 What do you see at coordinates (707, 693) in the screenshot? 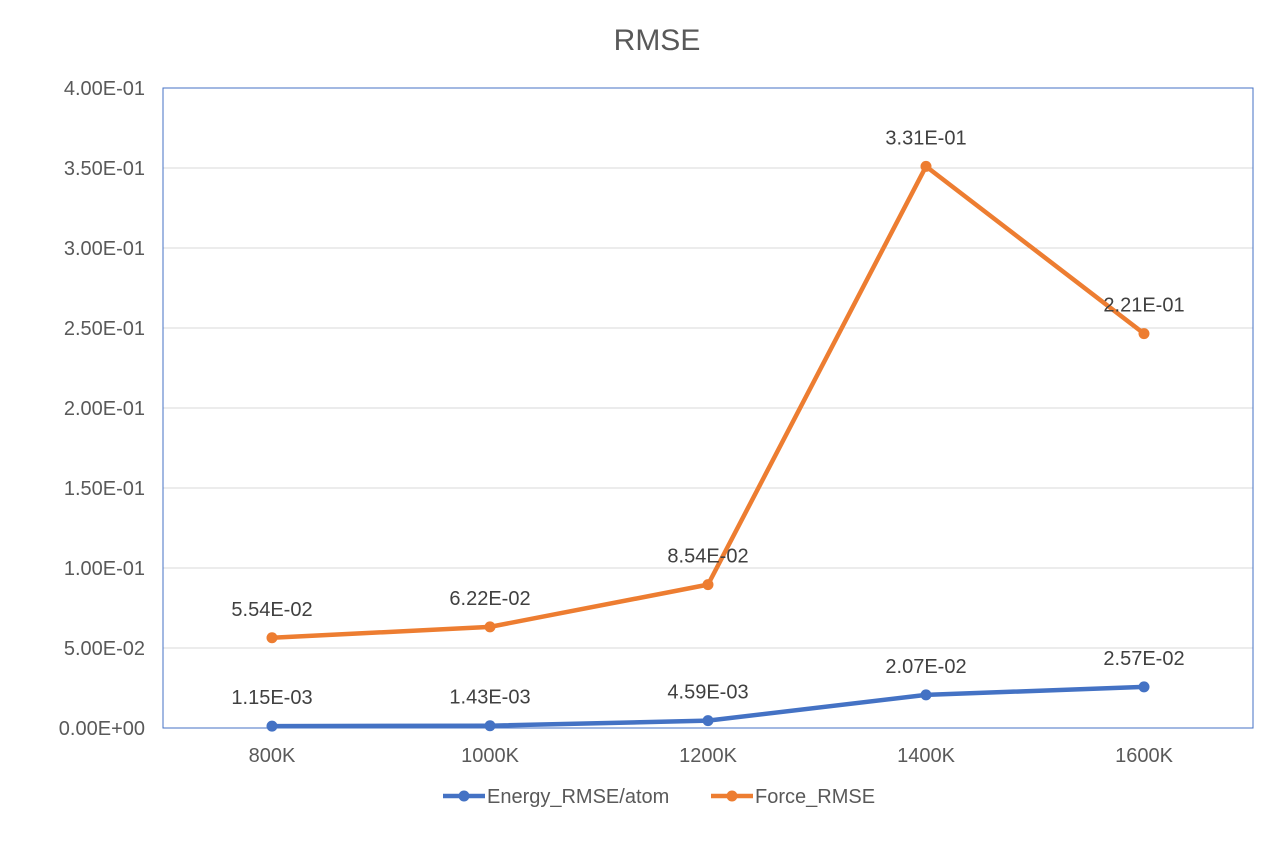
I see `data-label: 4.59E-03` at bounding box center [707, 693].